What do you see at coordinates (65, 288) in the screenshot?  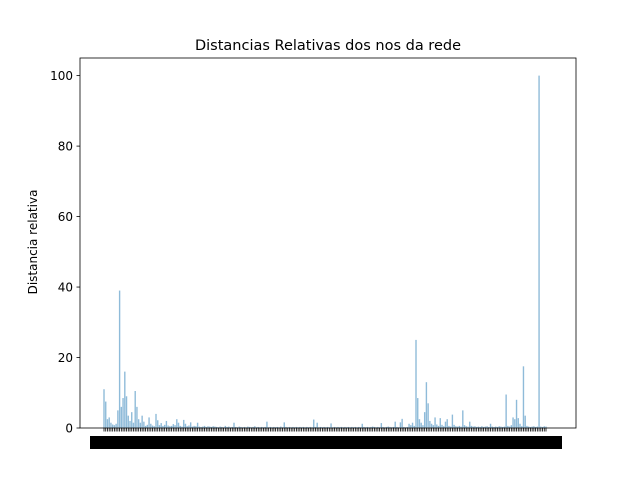 I see `y-tick-label: 40` at bounding box center [65, 288].